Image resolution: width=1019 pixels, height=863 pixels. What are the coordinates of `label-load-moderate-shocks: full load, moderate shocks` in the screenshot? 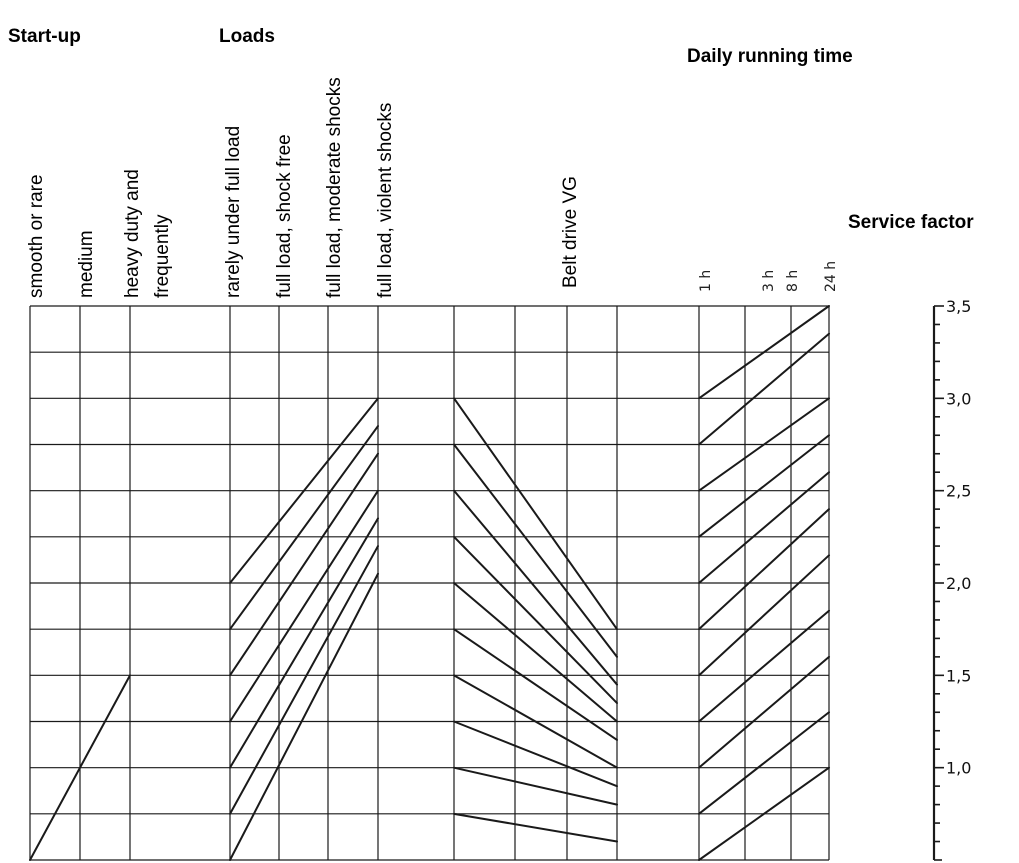 It's located at (334, 187).